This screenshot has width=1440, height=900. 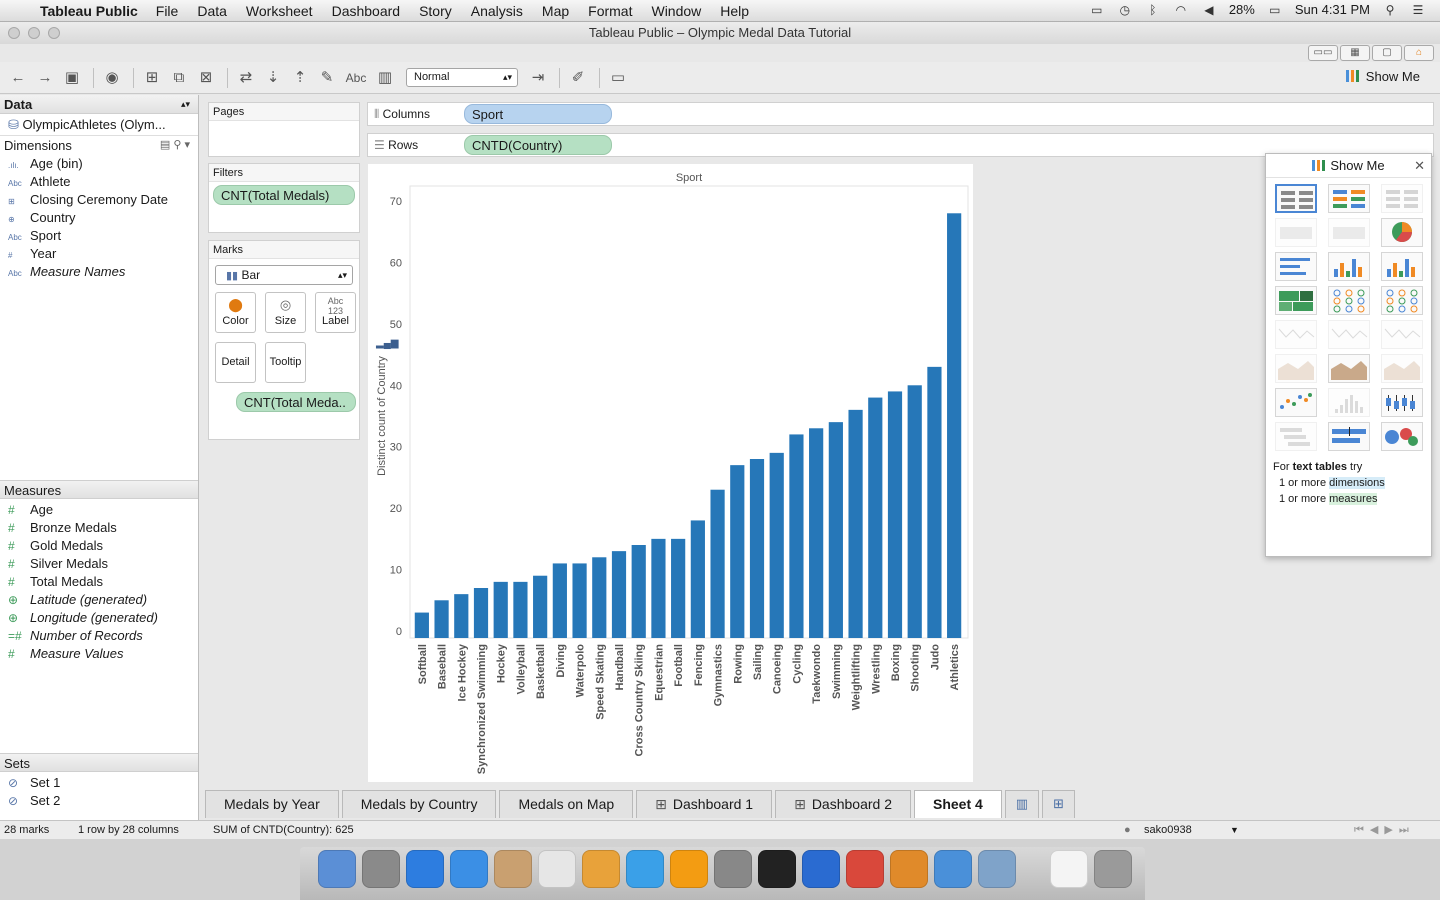 I want to click on minimize-window-button, so click(x=34, y=33).